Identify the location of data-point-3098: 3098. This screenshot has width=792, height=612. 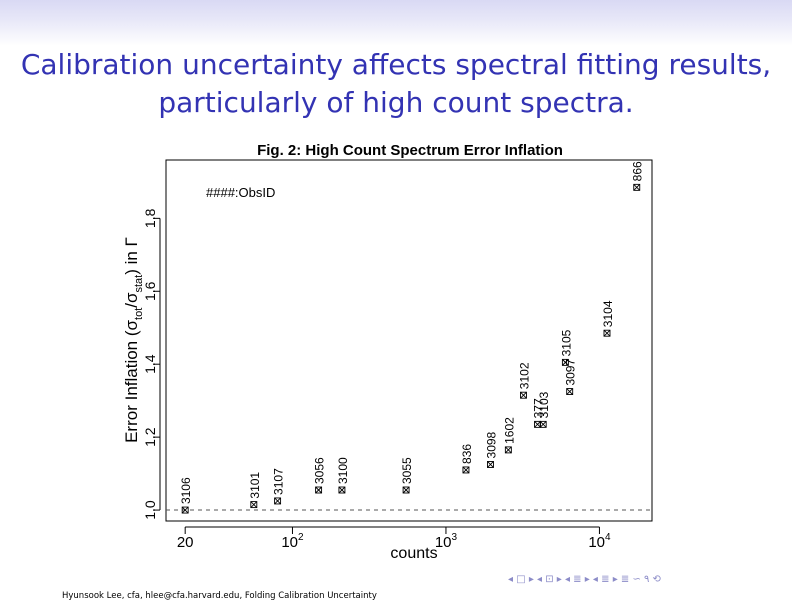
(491, 449).